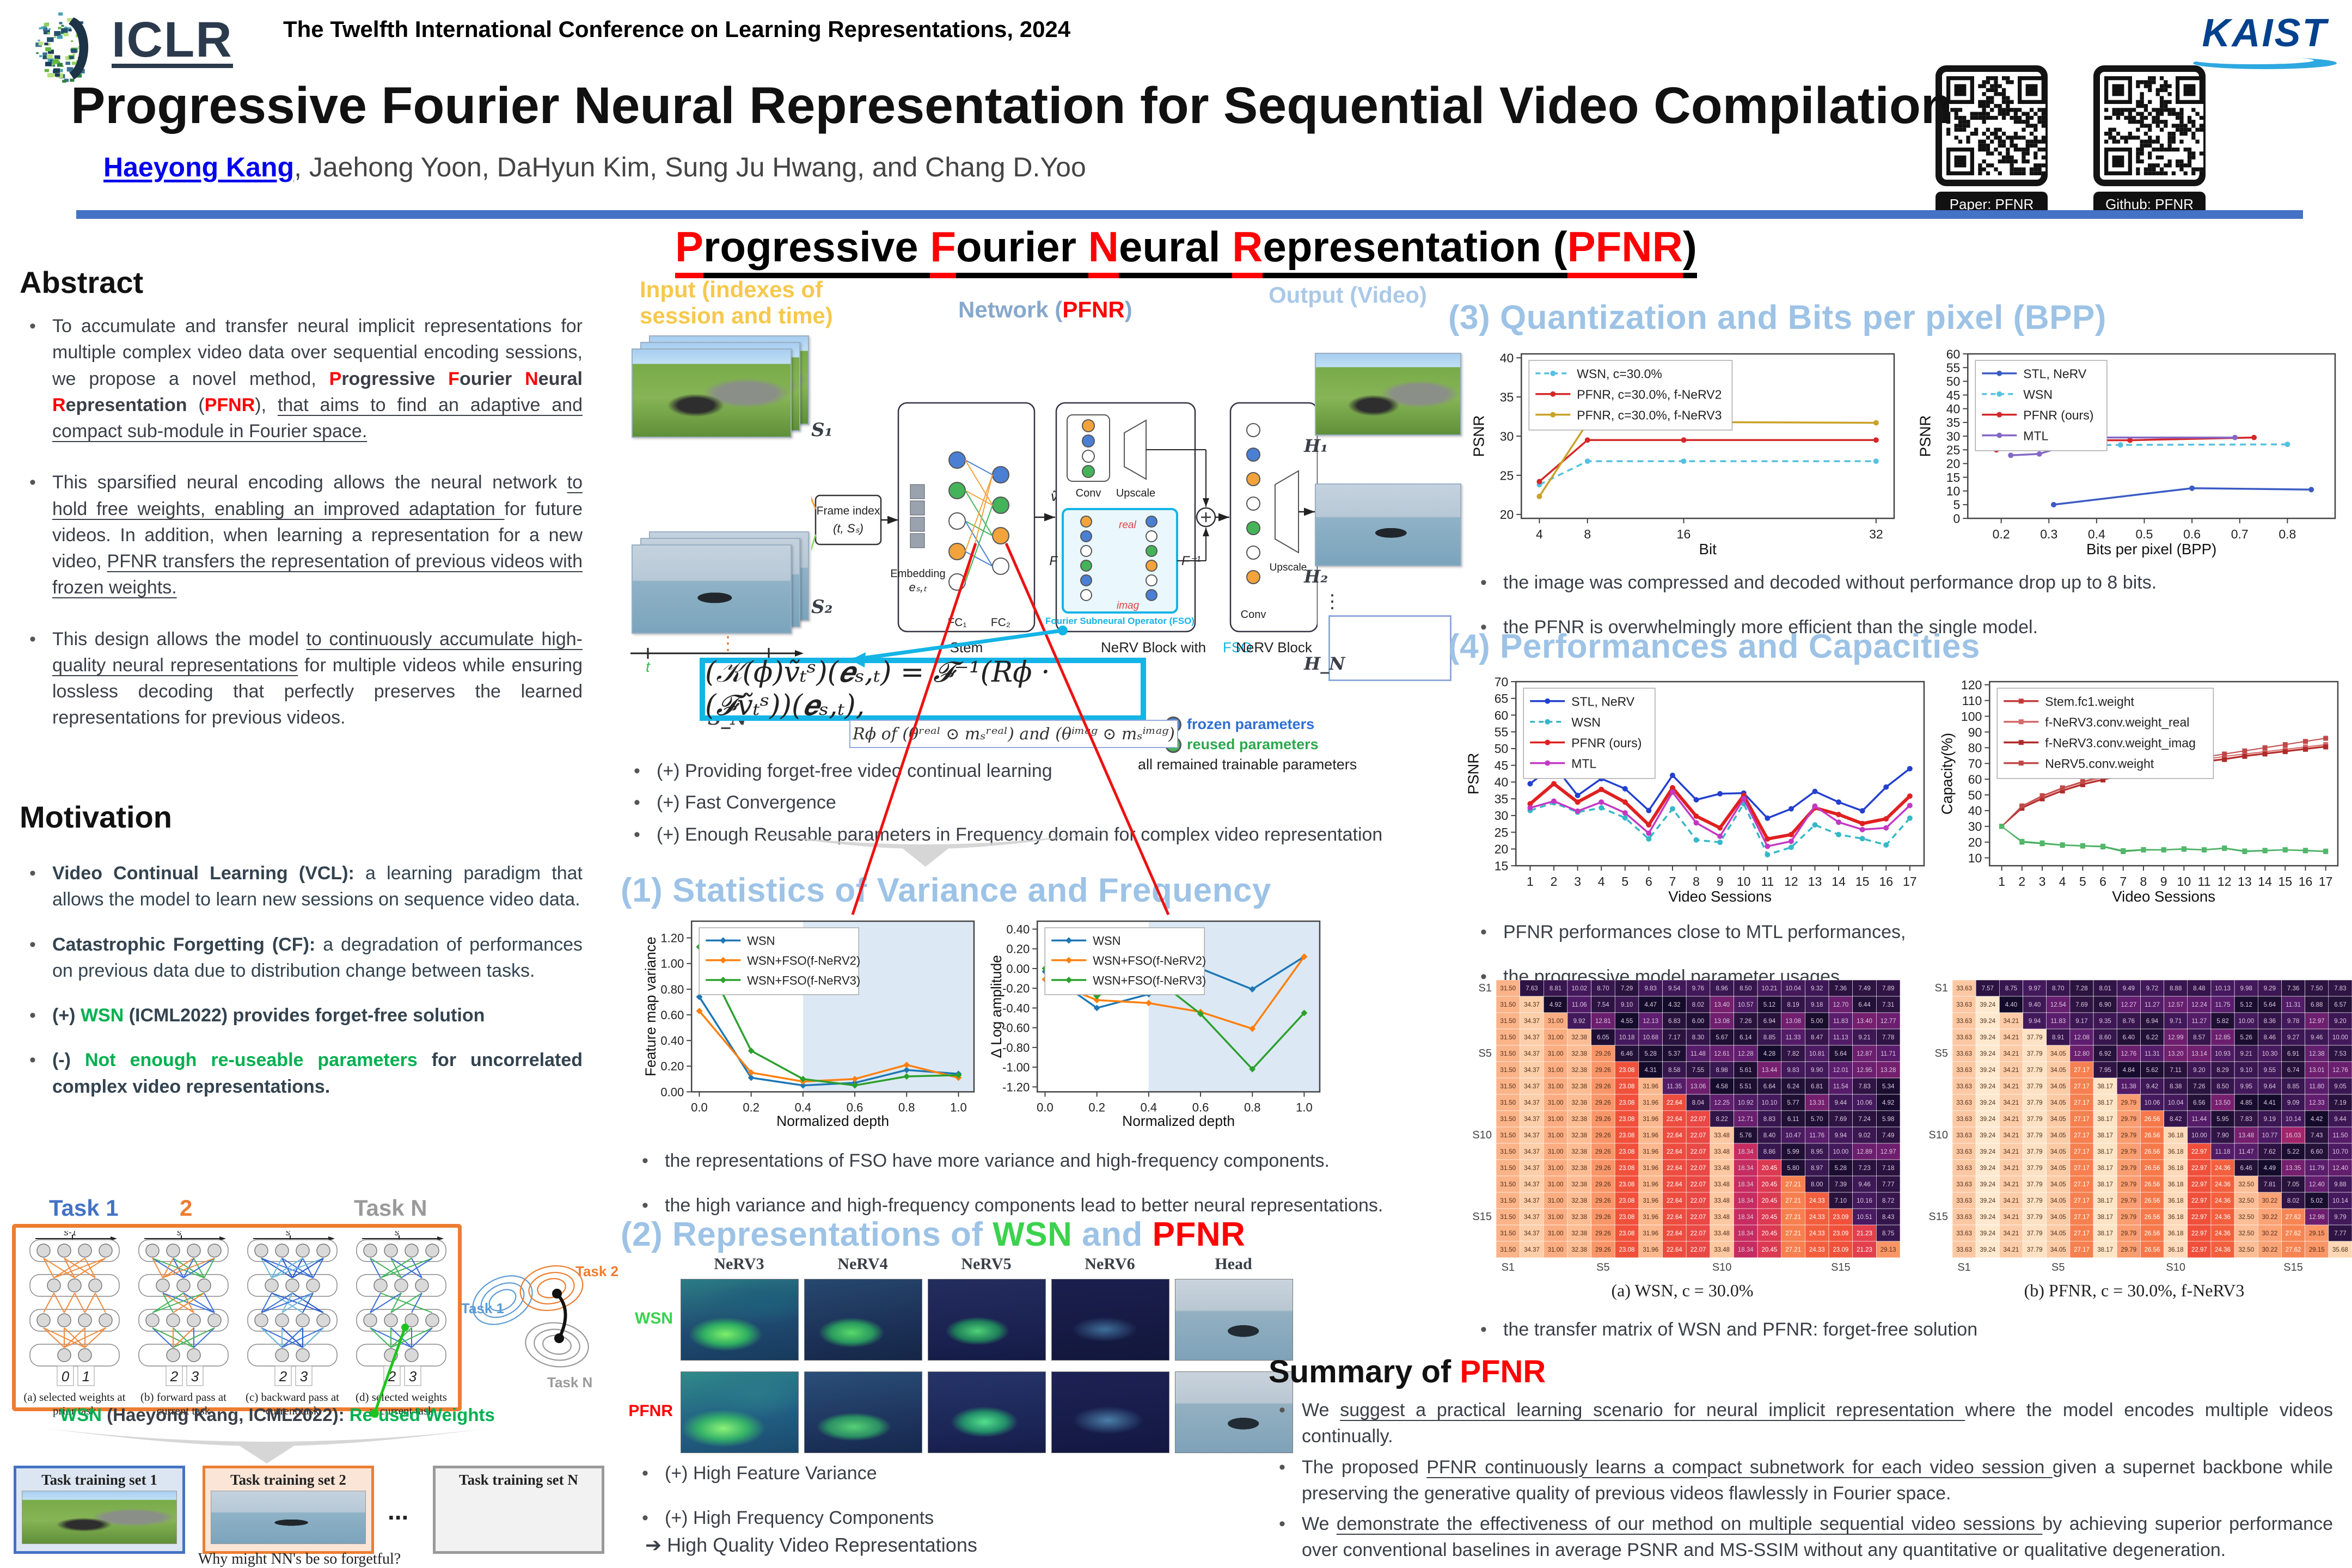  Describe the element at coordinates (2246, 1135) in the screenshot. I see `svg-text: 13.48` at that location.